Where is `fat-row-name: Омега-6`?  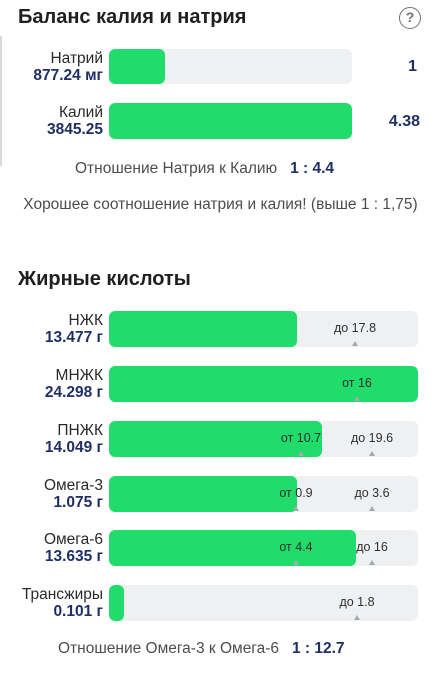
fat-row-name: Омега-6 is located at coordinates (73, 539).